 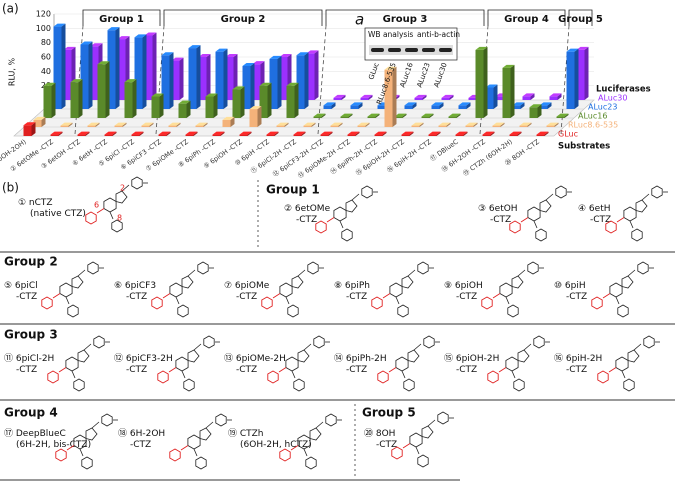 I want to click on compound-label-line: ⑤ 6piCl, so click(x=21, y=286).